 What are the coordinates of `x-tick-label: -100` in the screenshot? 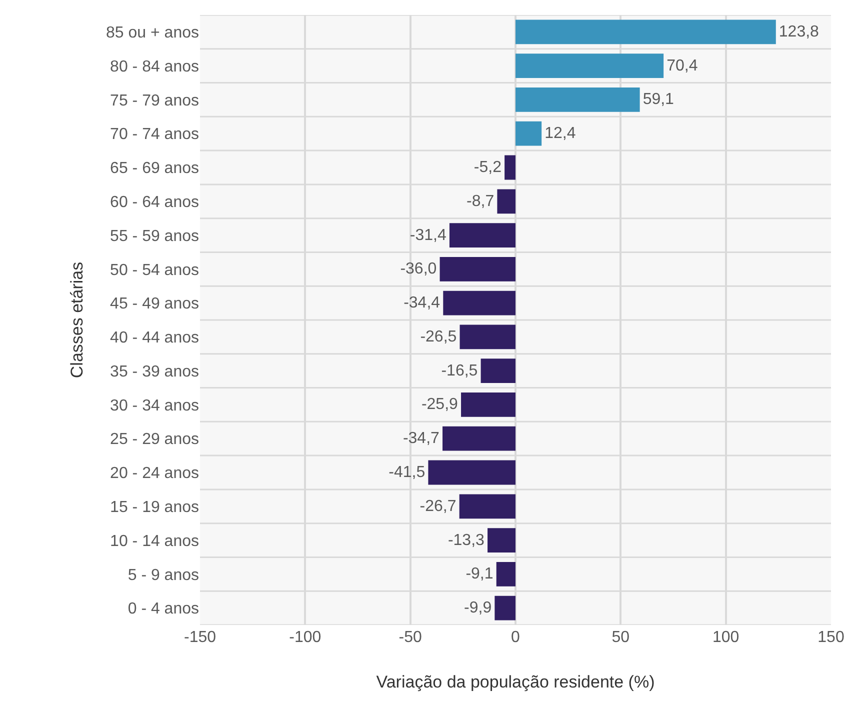 It's located at (305, 637).